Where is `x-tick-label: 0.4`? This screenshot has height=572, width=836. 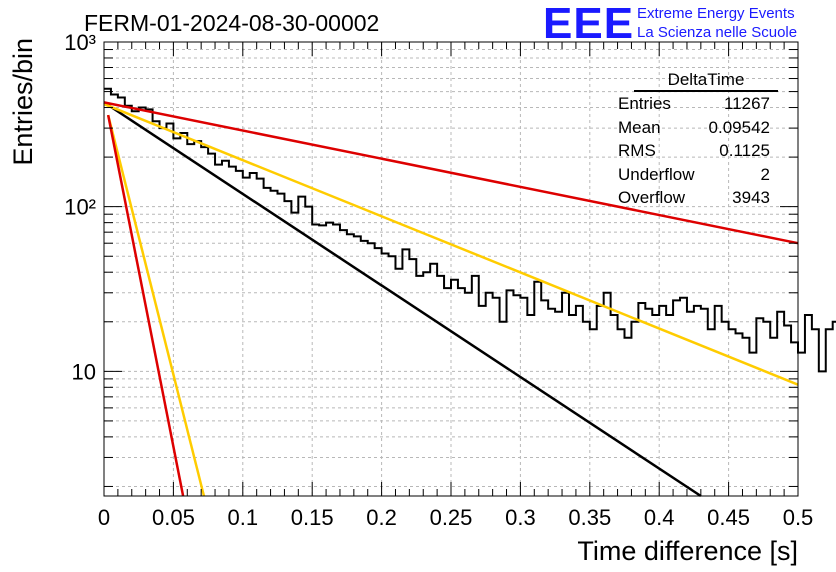 x-tick-label: 0.4 is located at coordinates (659, 517).